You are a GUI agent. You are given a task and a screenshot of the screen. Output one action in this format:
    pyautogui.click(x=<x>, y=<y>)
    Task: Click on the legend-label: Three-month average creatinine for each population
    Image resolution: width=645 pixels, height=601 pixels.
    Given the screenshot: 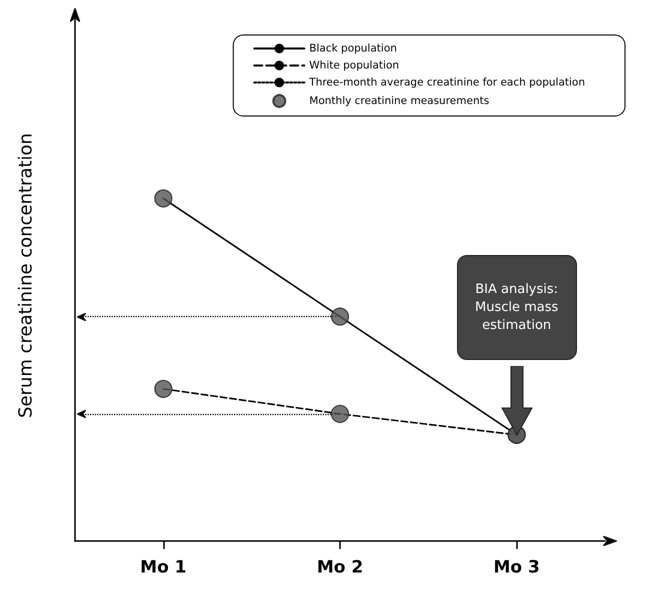 What is the action you would take?
    pyautogui.click(x=447, y=82)
    